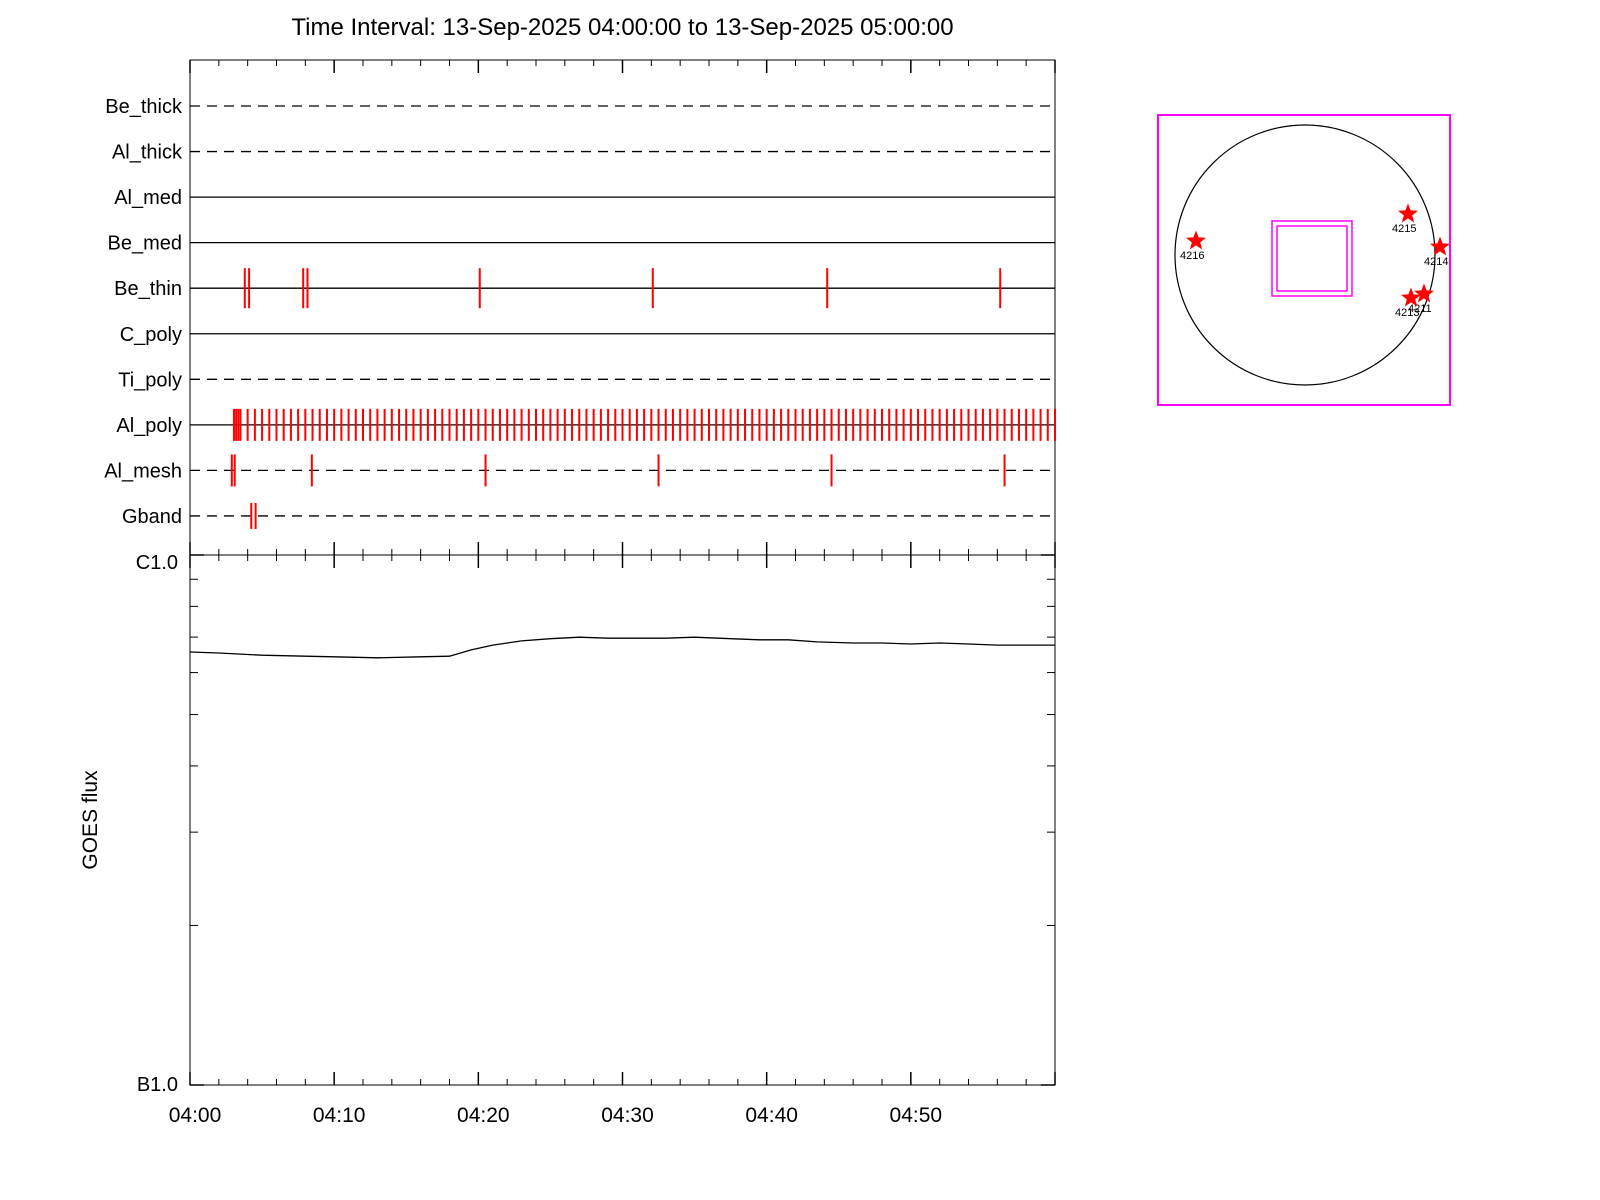 The width and height of the screenshot is (1600, 1200). Describe the element at coordinates (627, 1115) in the screenshot. I see `x-axis-label: 04:30` at that location.